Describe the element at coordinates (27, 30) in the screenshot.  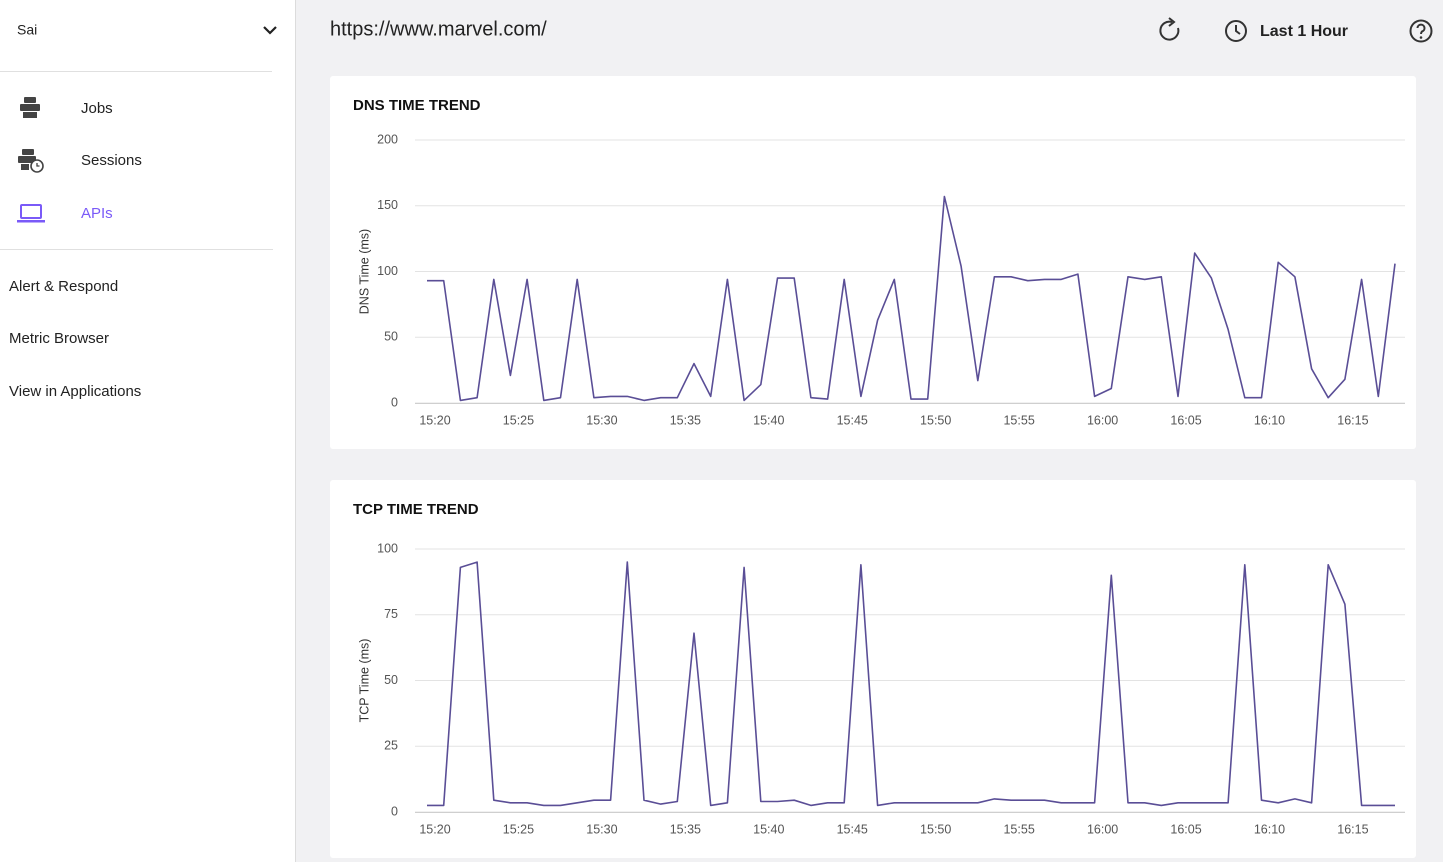
I see `user-name: Sai` at that location.